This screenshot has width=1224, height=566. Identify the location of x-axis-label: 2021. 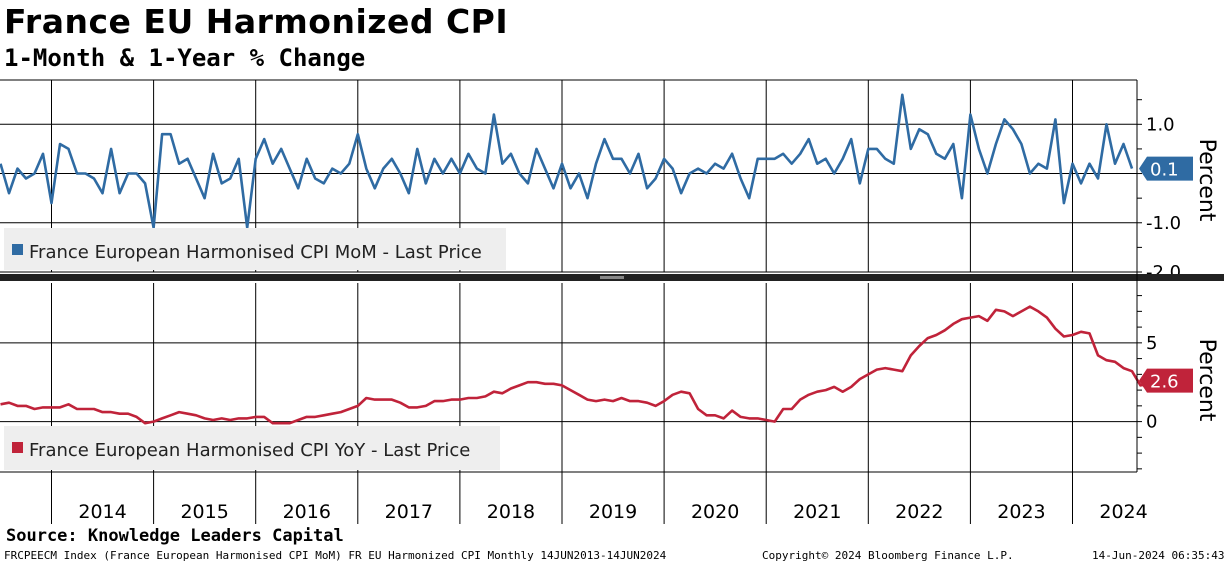
(817, 512).